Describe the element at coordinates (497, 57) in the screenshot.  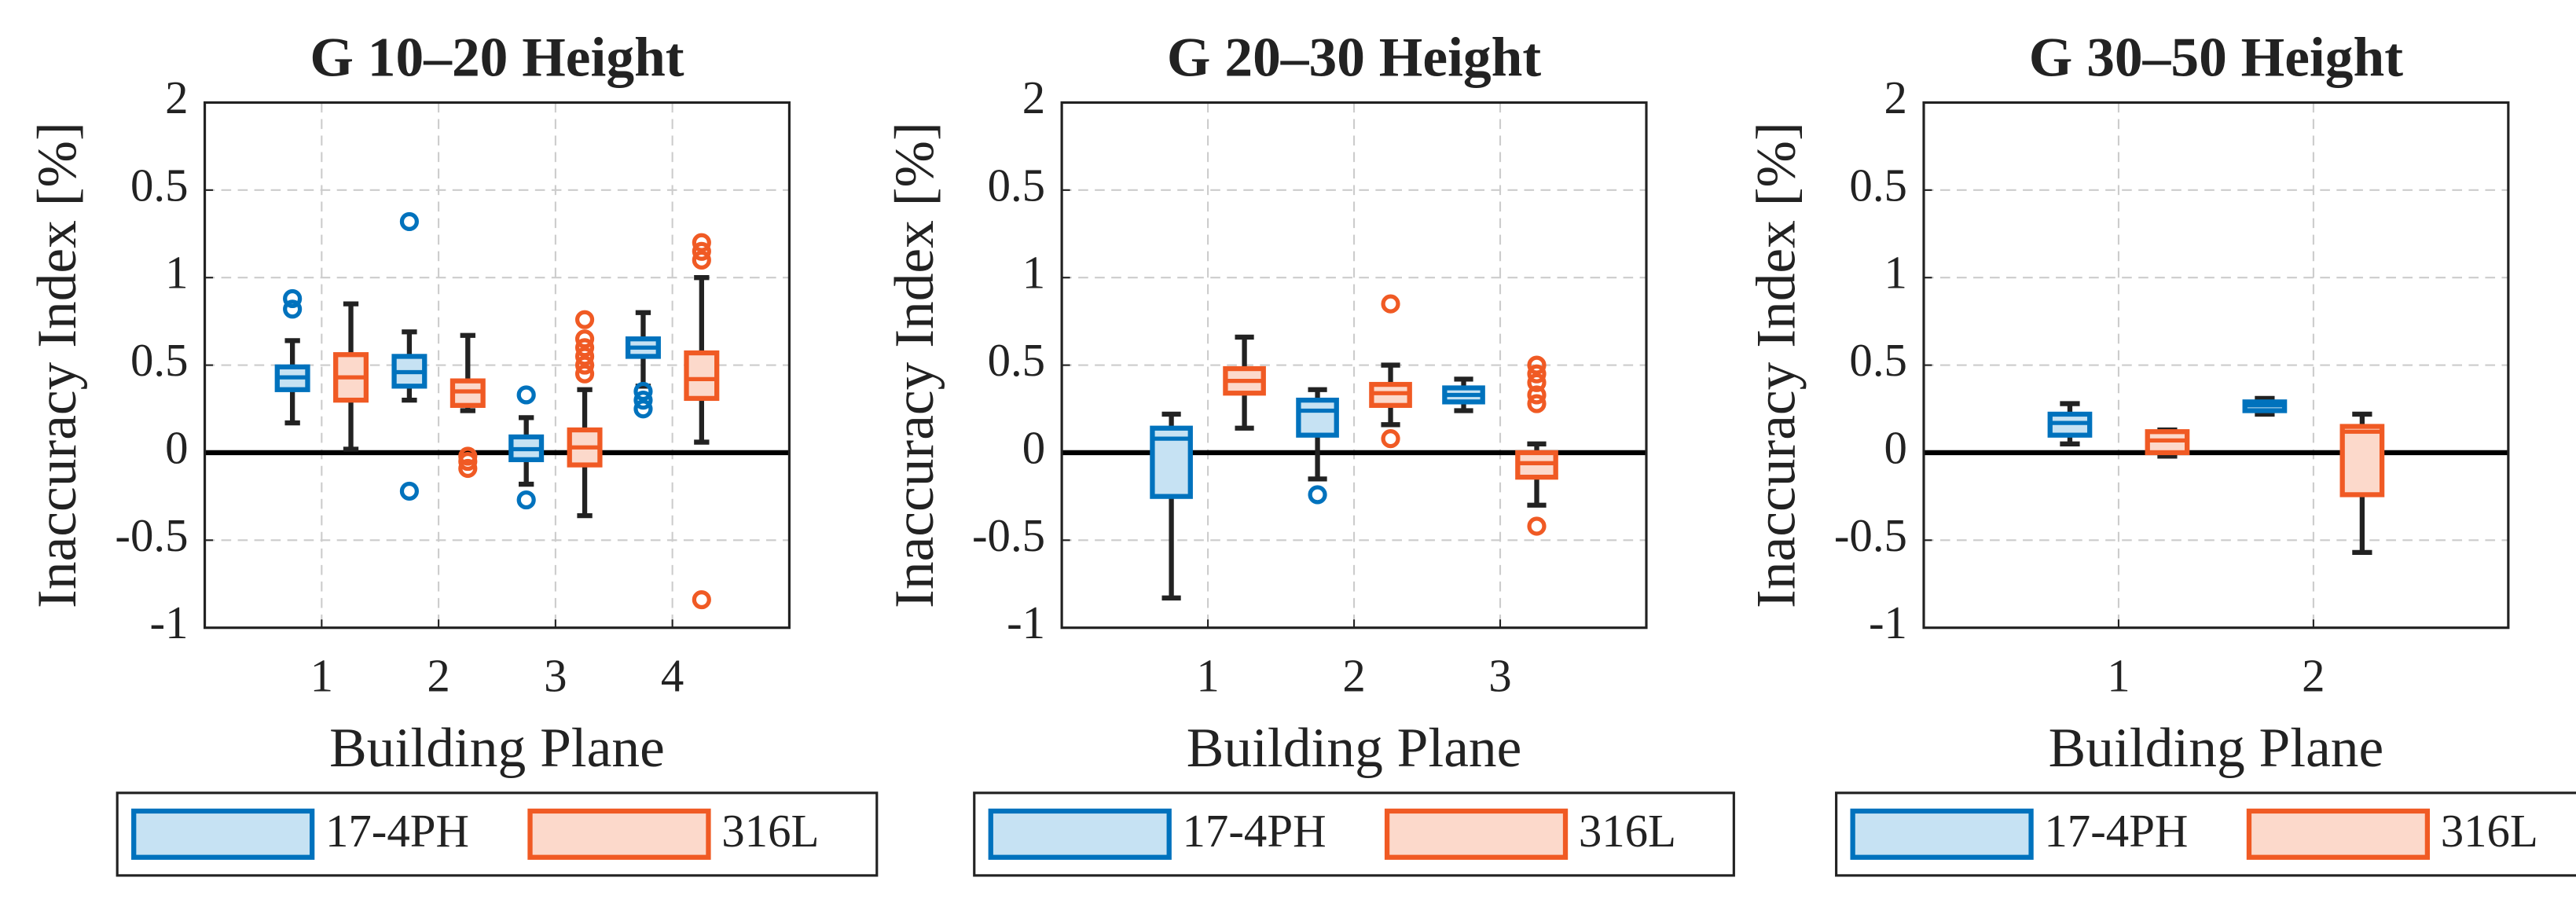
I see `chart-title: G 10–20 Height` at that location.